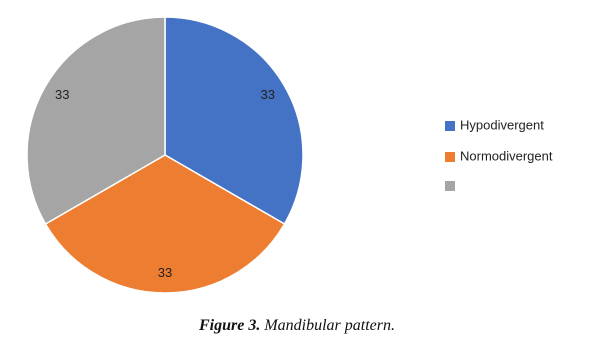  What do you see at coordinates (229, 325) in the screenshot?
I see `caption-label: Figure 3.` at bounding box center [229, 325].